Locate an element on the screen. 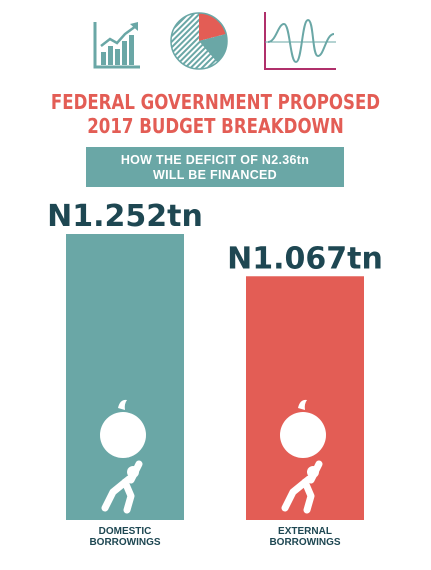 The height and width of the screenshot is (570, 431). bar-growth-icon is located at coordinates (116, 45).